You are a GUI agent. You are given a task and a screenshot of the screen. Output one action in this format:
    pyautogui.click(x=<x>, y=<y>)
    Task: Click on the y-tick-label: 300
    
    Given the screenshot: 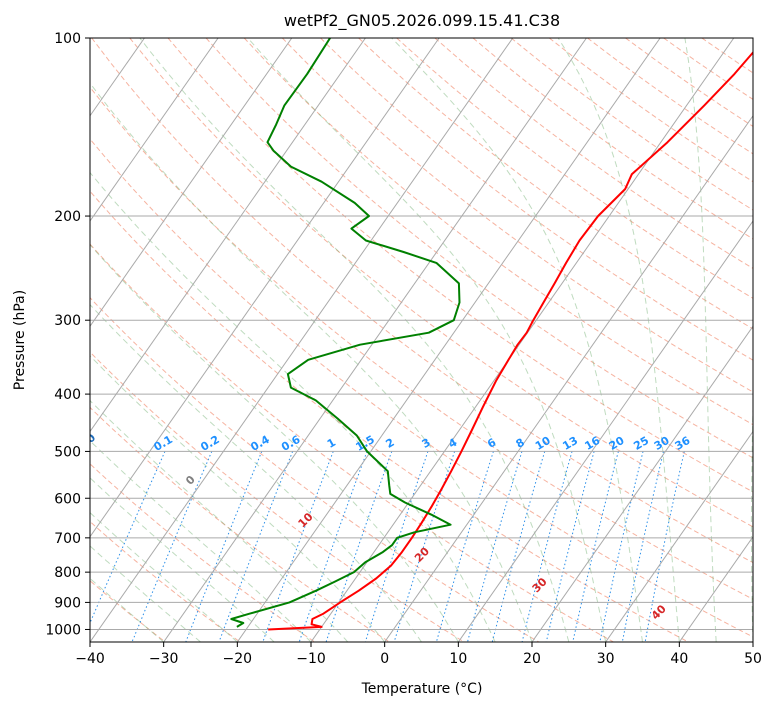 What is the action you would take?
    pyautogui.click(x=67, y=321)
    